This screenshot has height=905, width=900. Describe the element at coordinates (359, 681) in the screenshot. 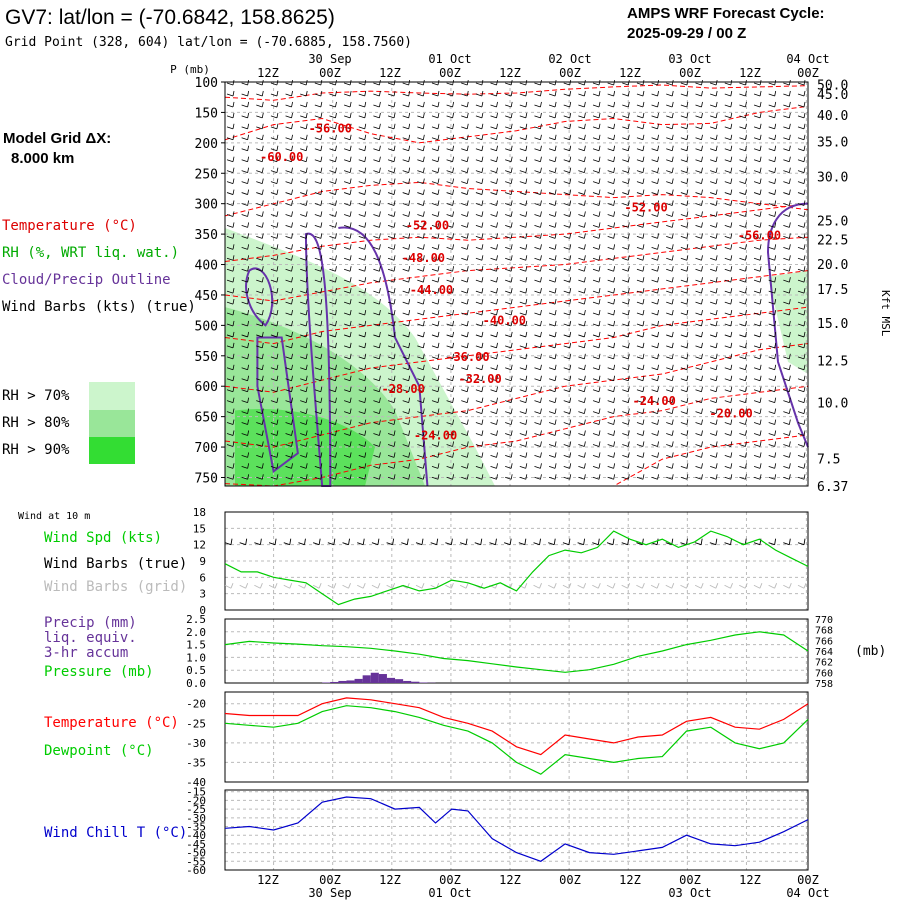

I see `precip-bar` at that location.